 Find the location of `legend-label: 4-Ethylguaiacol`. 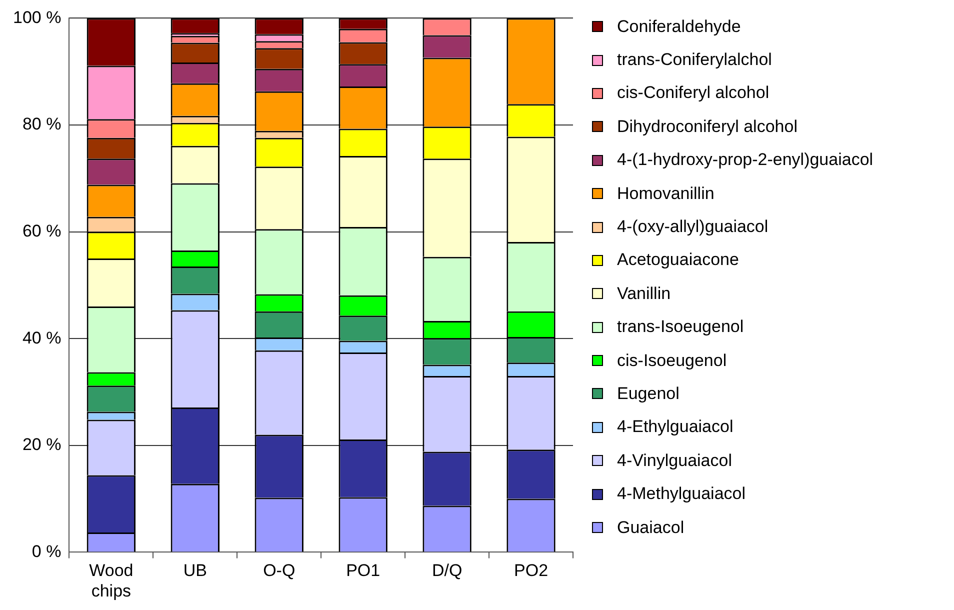

legend-label: 4-Ethylguaiacol is located at coordinates (675, 427).